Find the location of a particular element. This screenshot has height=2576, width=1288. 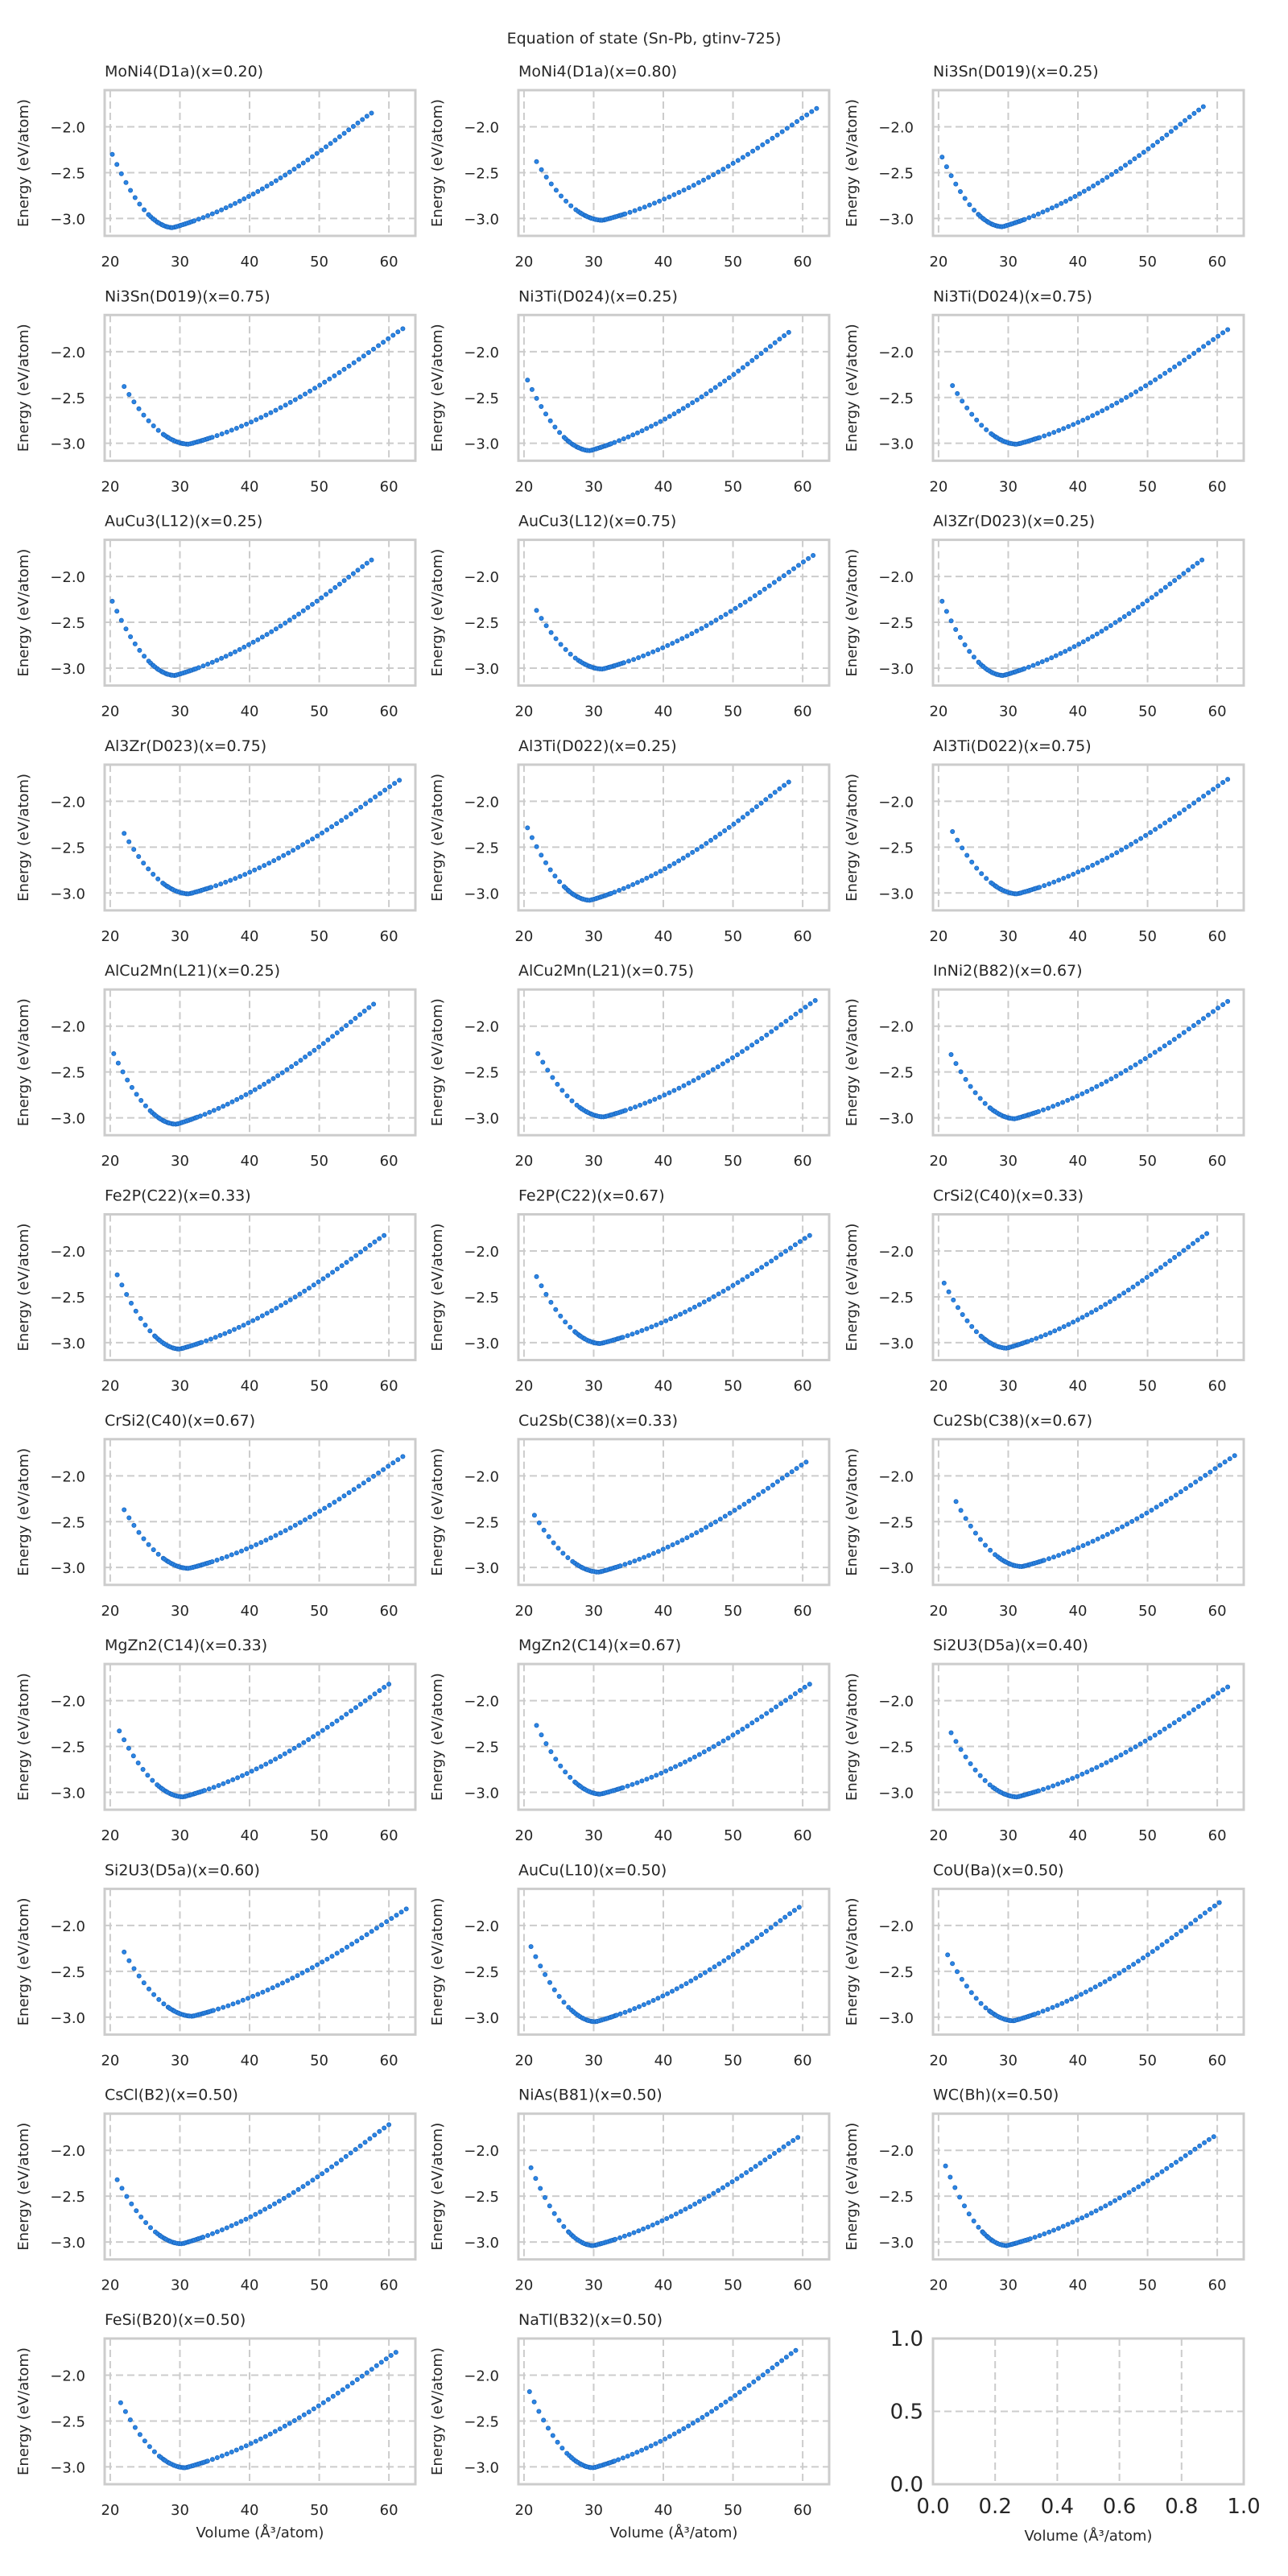

subplot-title: MoNi4(D1a)(x=0.80) is located at coordinates (597, 71).